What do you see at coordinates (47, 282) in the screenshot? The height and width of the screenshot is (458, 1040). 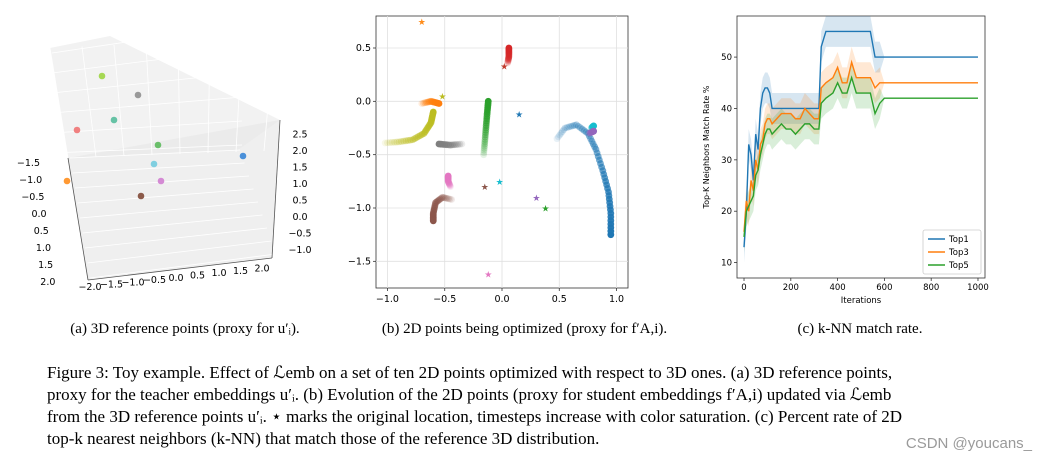 I see `y-tick-label: 2.0` at bounding box center [47, 282].